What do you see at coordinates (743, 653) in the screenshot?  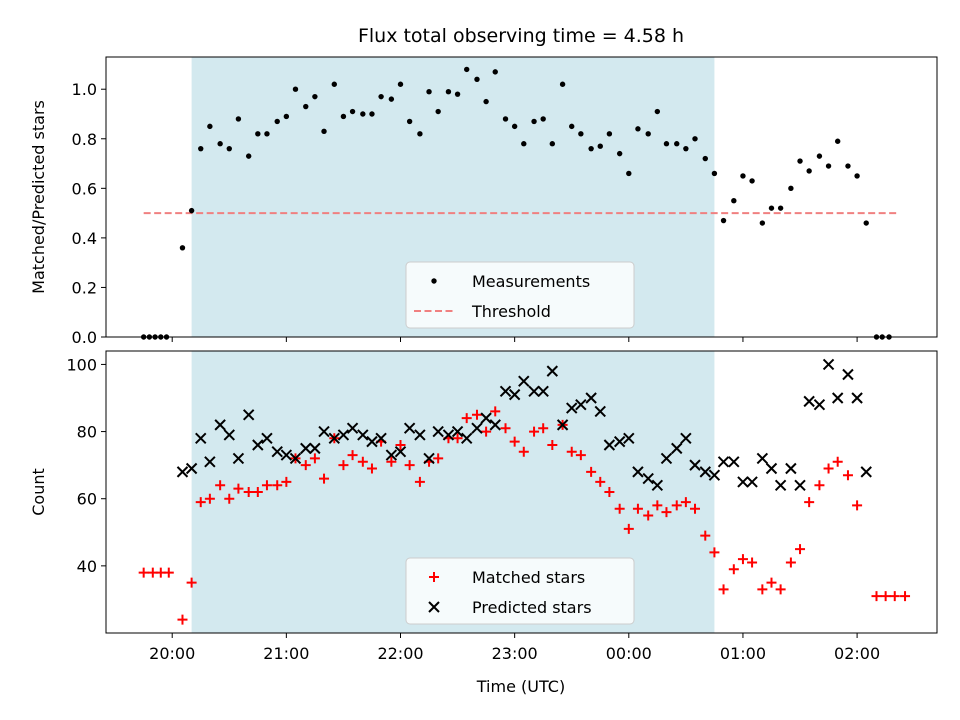 I see `x-tick-label: 01:00` at bounding box center [743, 653].